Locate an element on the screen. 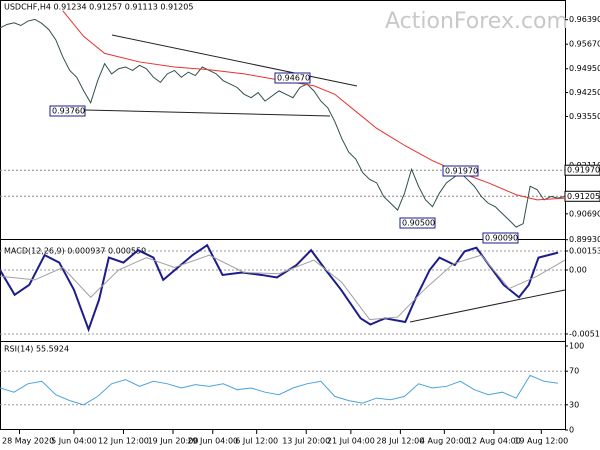 The width and height of the screenshot is (600, 450). y-tick-label: 30 is located at coordinates (574, 404).